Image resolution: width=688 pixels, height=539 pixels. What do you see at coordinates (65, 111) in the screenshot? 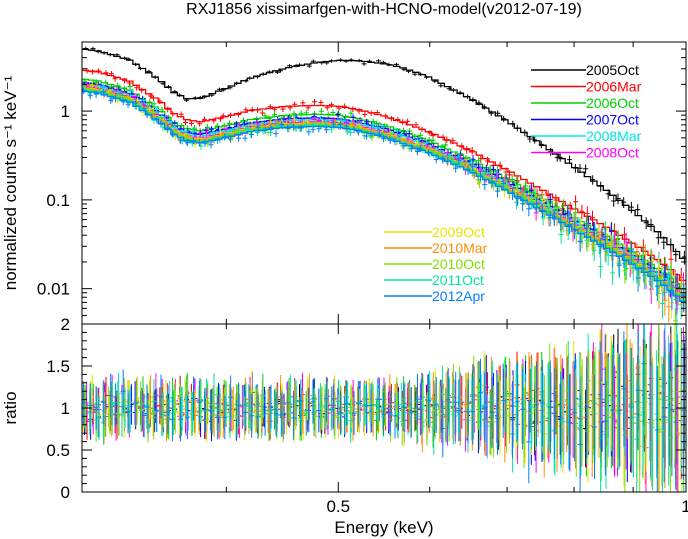
I see `y-tick-label: 1` at bounding box center [65, 111].